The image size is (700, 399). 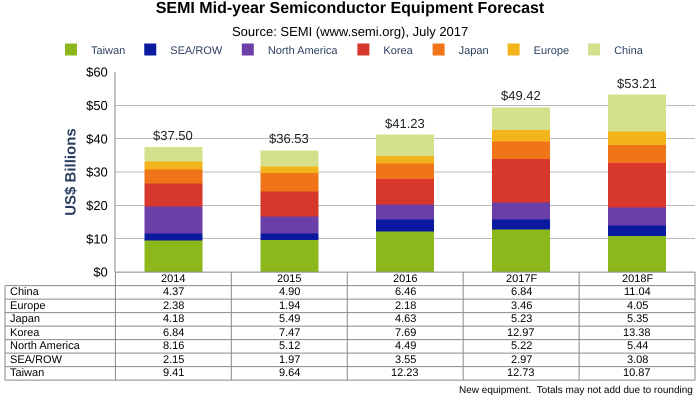 I want to click on text: Japan, so click(x=25, y=319).